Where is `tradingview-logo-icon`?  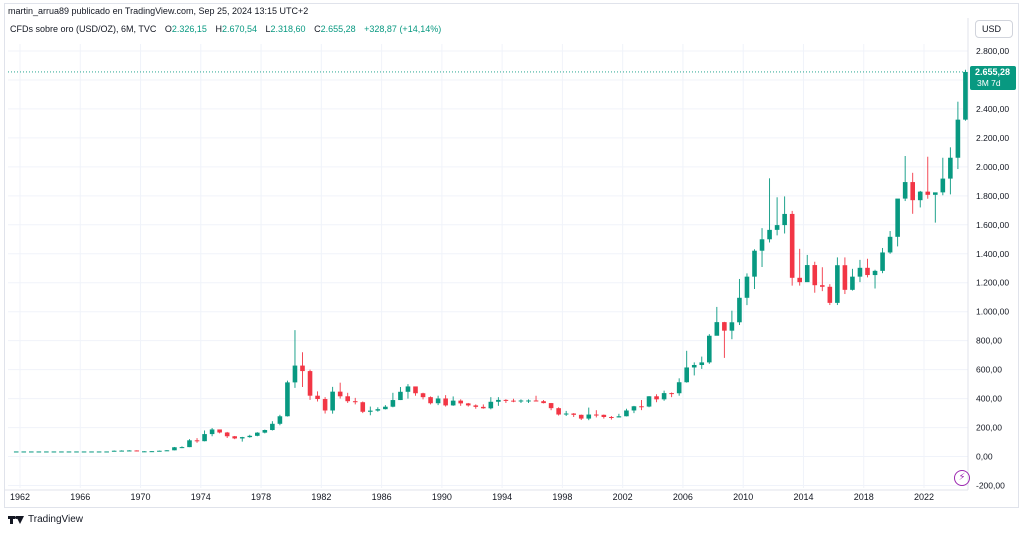 tradingview-logo-icon is located at coordinates (16, 520).